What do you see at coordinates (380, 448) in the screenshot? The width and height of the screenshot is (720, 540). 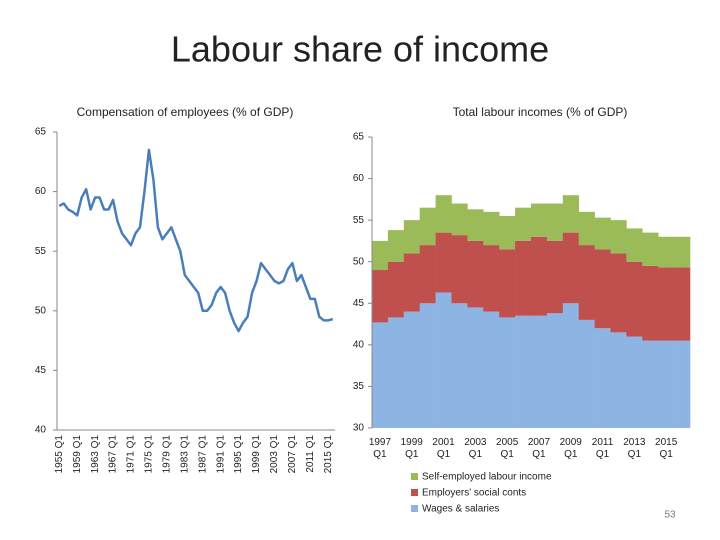 I see `x-tick-label: 1997 Q1` at bounding box center [380, 448].